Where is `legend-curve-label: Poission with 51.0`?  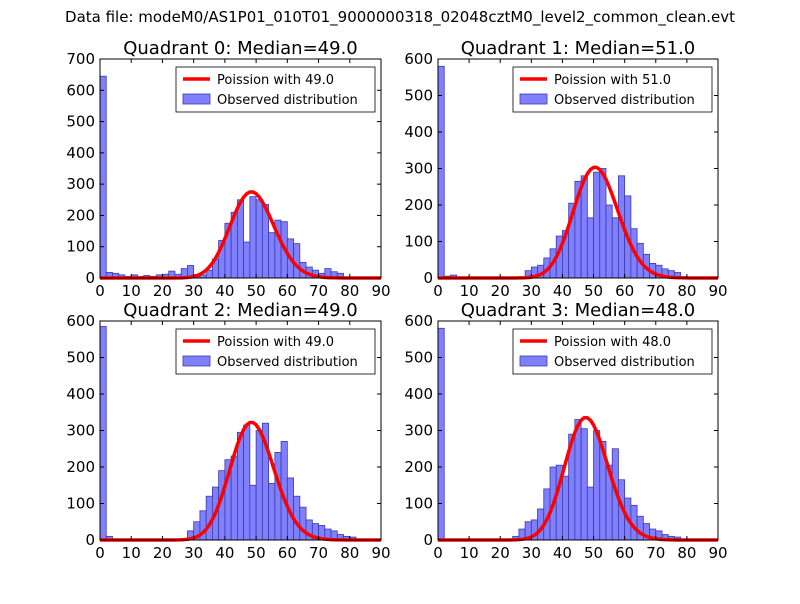
legend-curve-label: Poission with 51.0 is located at coordinates (612, 80).